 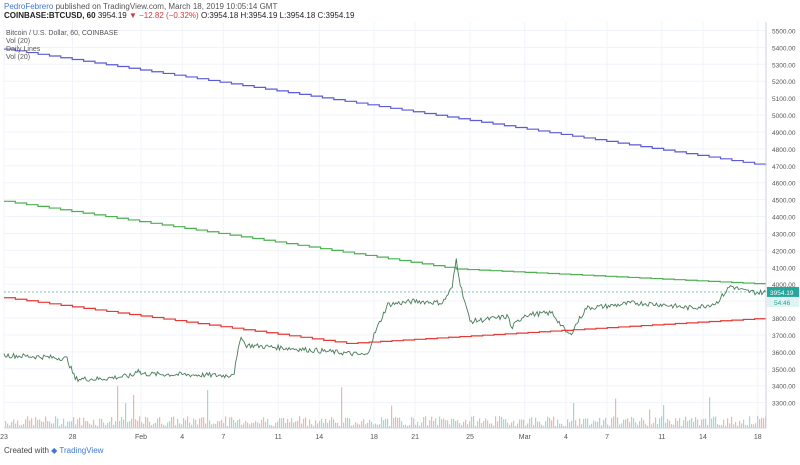 I want to click on y-tick-label: 4000.00, so click(x=784, y=285).